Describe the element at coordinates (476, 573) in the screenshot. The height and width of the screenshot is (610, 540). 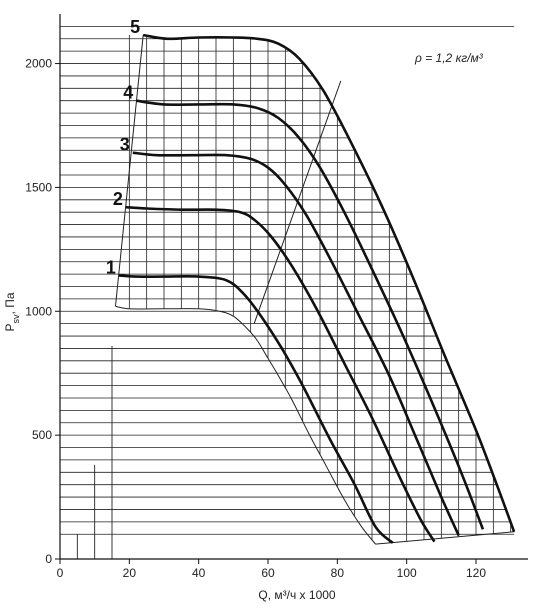
I see `x-tick-label: 120` at that location.